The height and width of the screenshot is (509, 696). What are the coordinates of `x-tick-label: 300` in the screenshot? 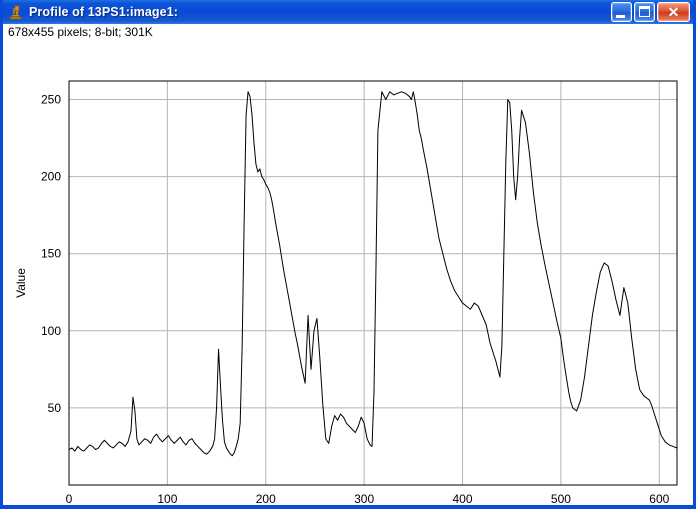 It's located at (364, 498).